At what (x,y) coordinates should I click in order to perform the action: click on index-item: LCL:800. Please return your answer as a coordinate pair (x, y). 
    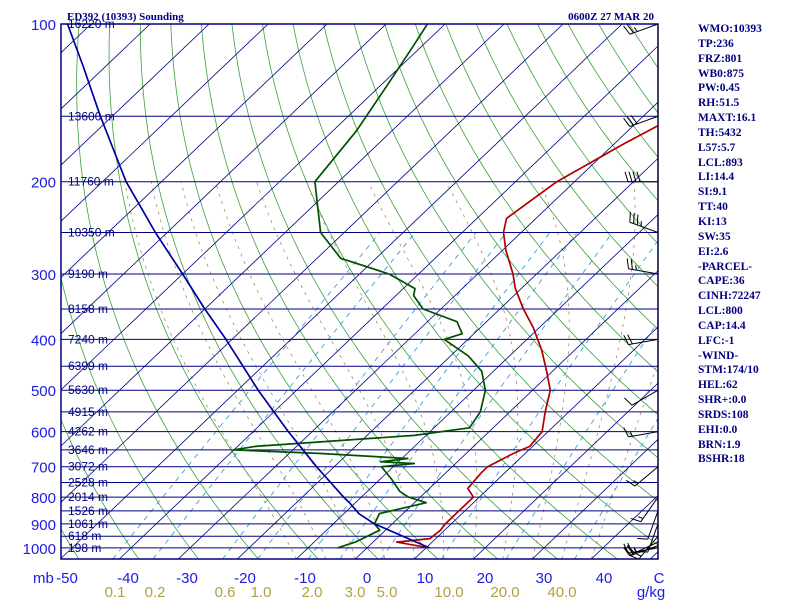
    Looking at the image, I should click on (720, 311).